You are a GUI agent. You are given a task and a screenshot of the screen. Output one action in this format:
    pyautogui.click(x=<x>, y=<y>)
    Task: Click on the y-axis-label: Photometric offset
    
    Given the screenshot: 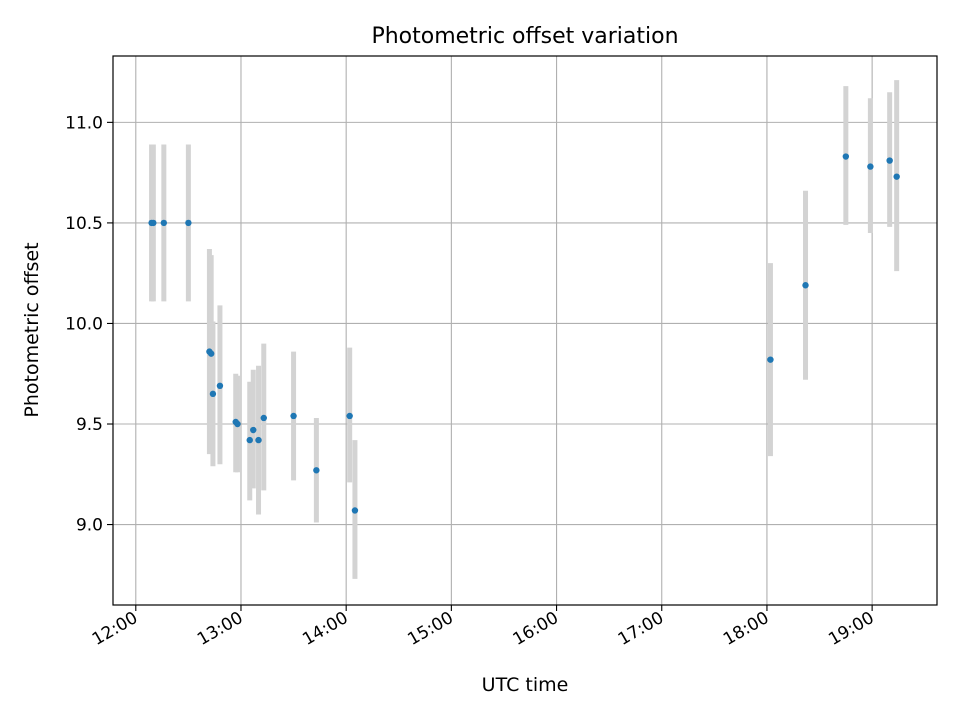 What is the action you would take?
    pyautogui.click(x=32, y=329)
    